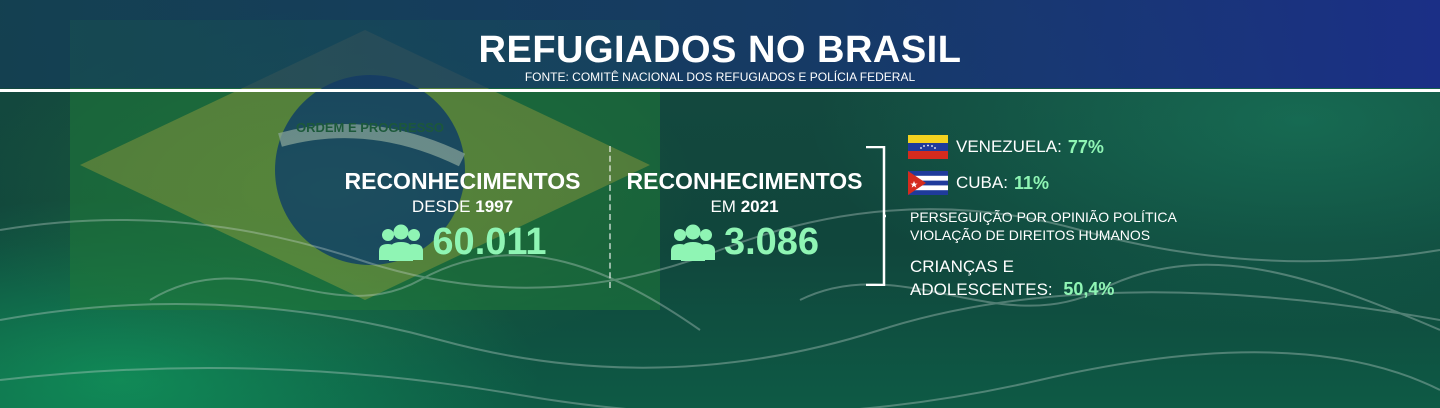 This screenshot has height=408, width=1440. What do you see at coordinates (1009, 146) in the screenshot?
I see `country-name: VENEZUELA:` at bounding box center [1009, 146].